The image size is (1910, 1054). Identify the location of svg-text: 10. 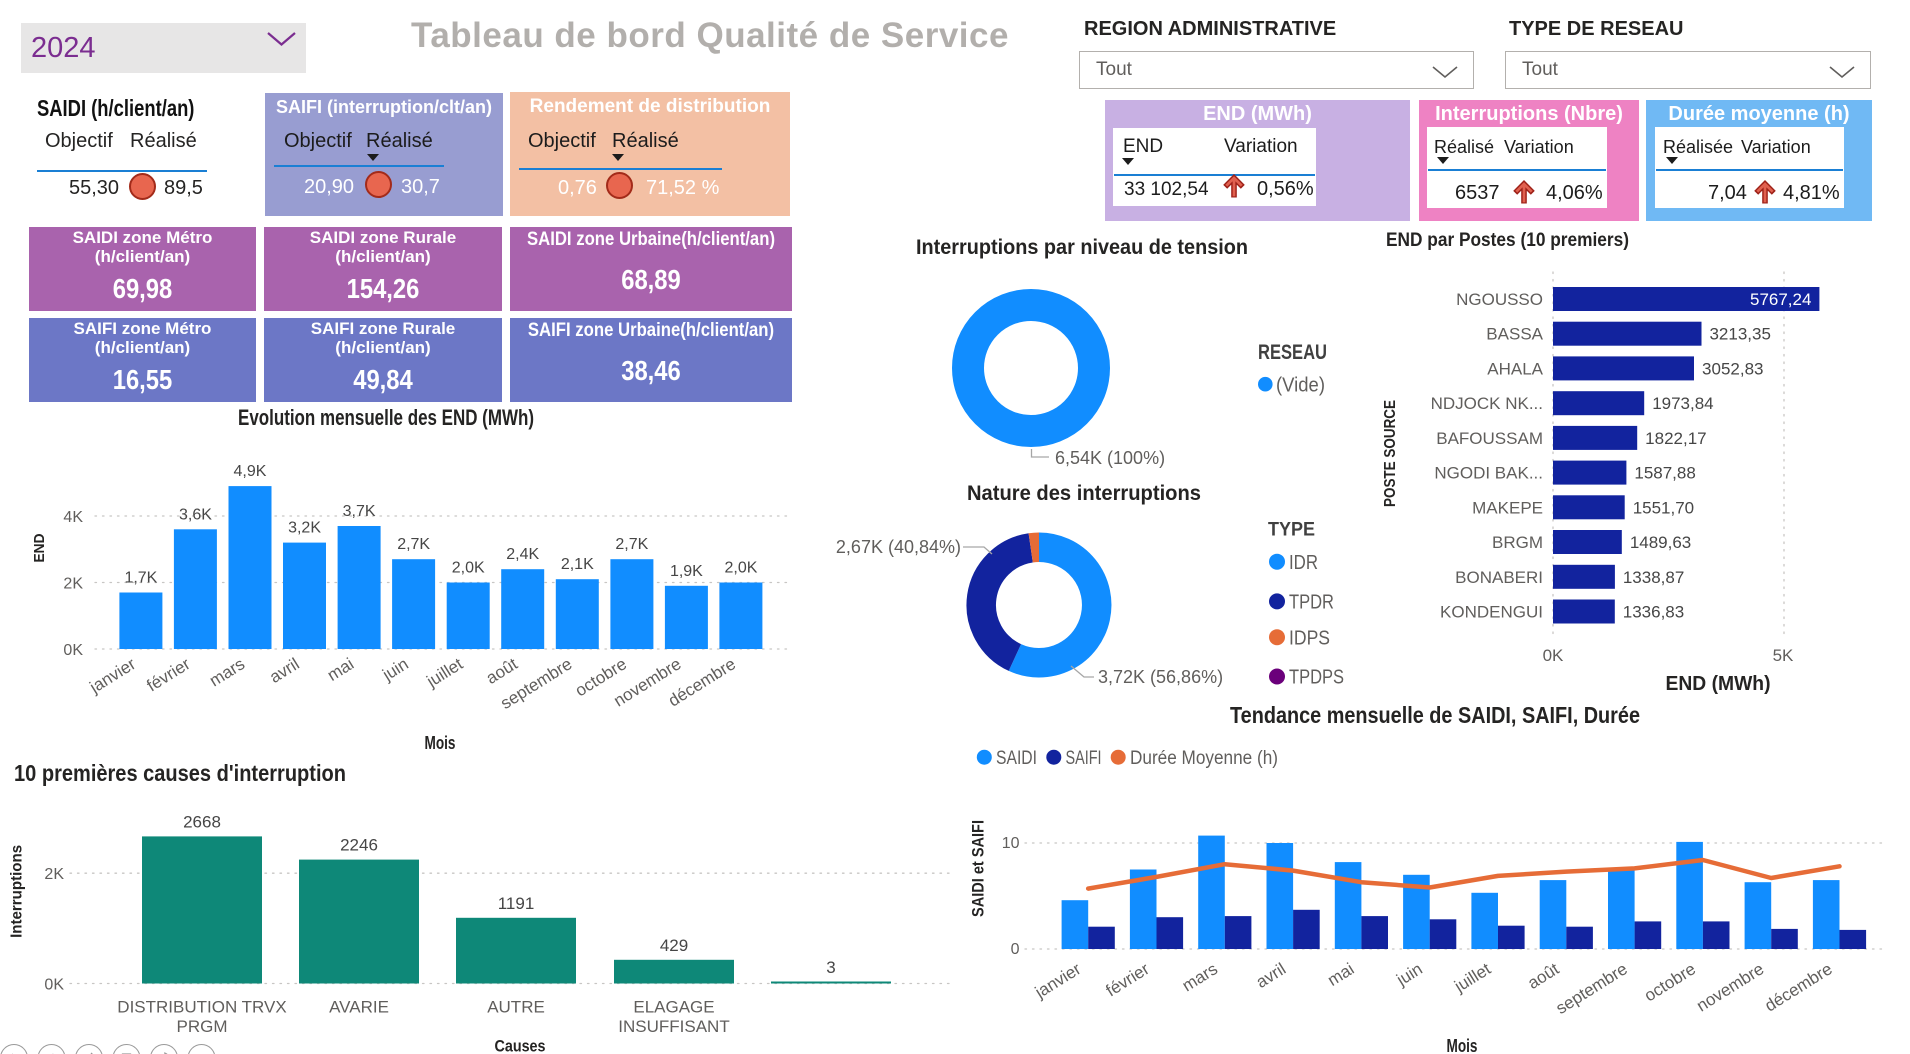
(1011, 843).